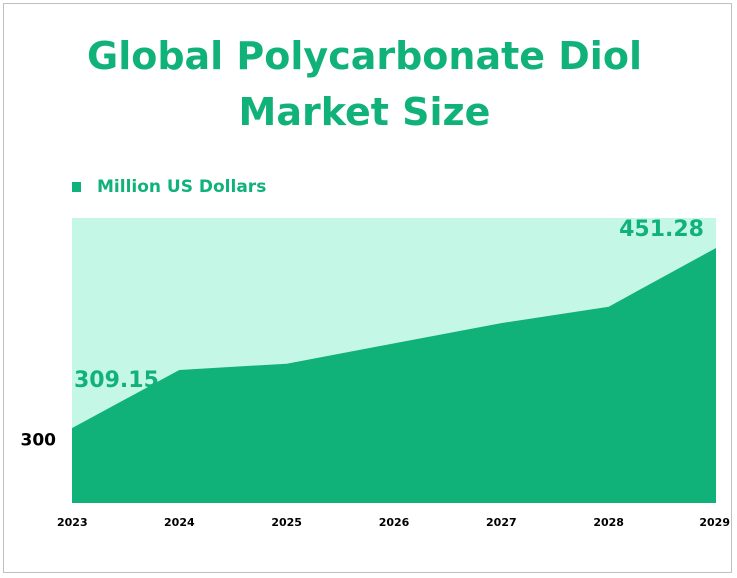  I want to click on x-tick-label: 2027, so click(501, 522).